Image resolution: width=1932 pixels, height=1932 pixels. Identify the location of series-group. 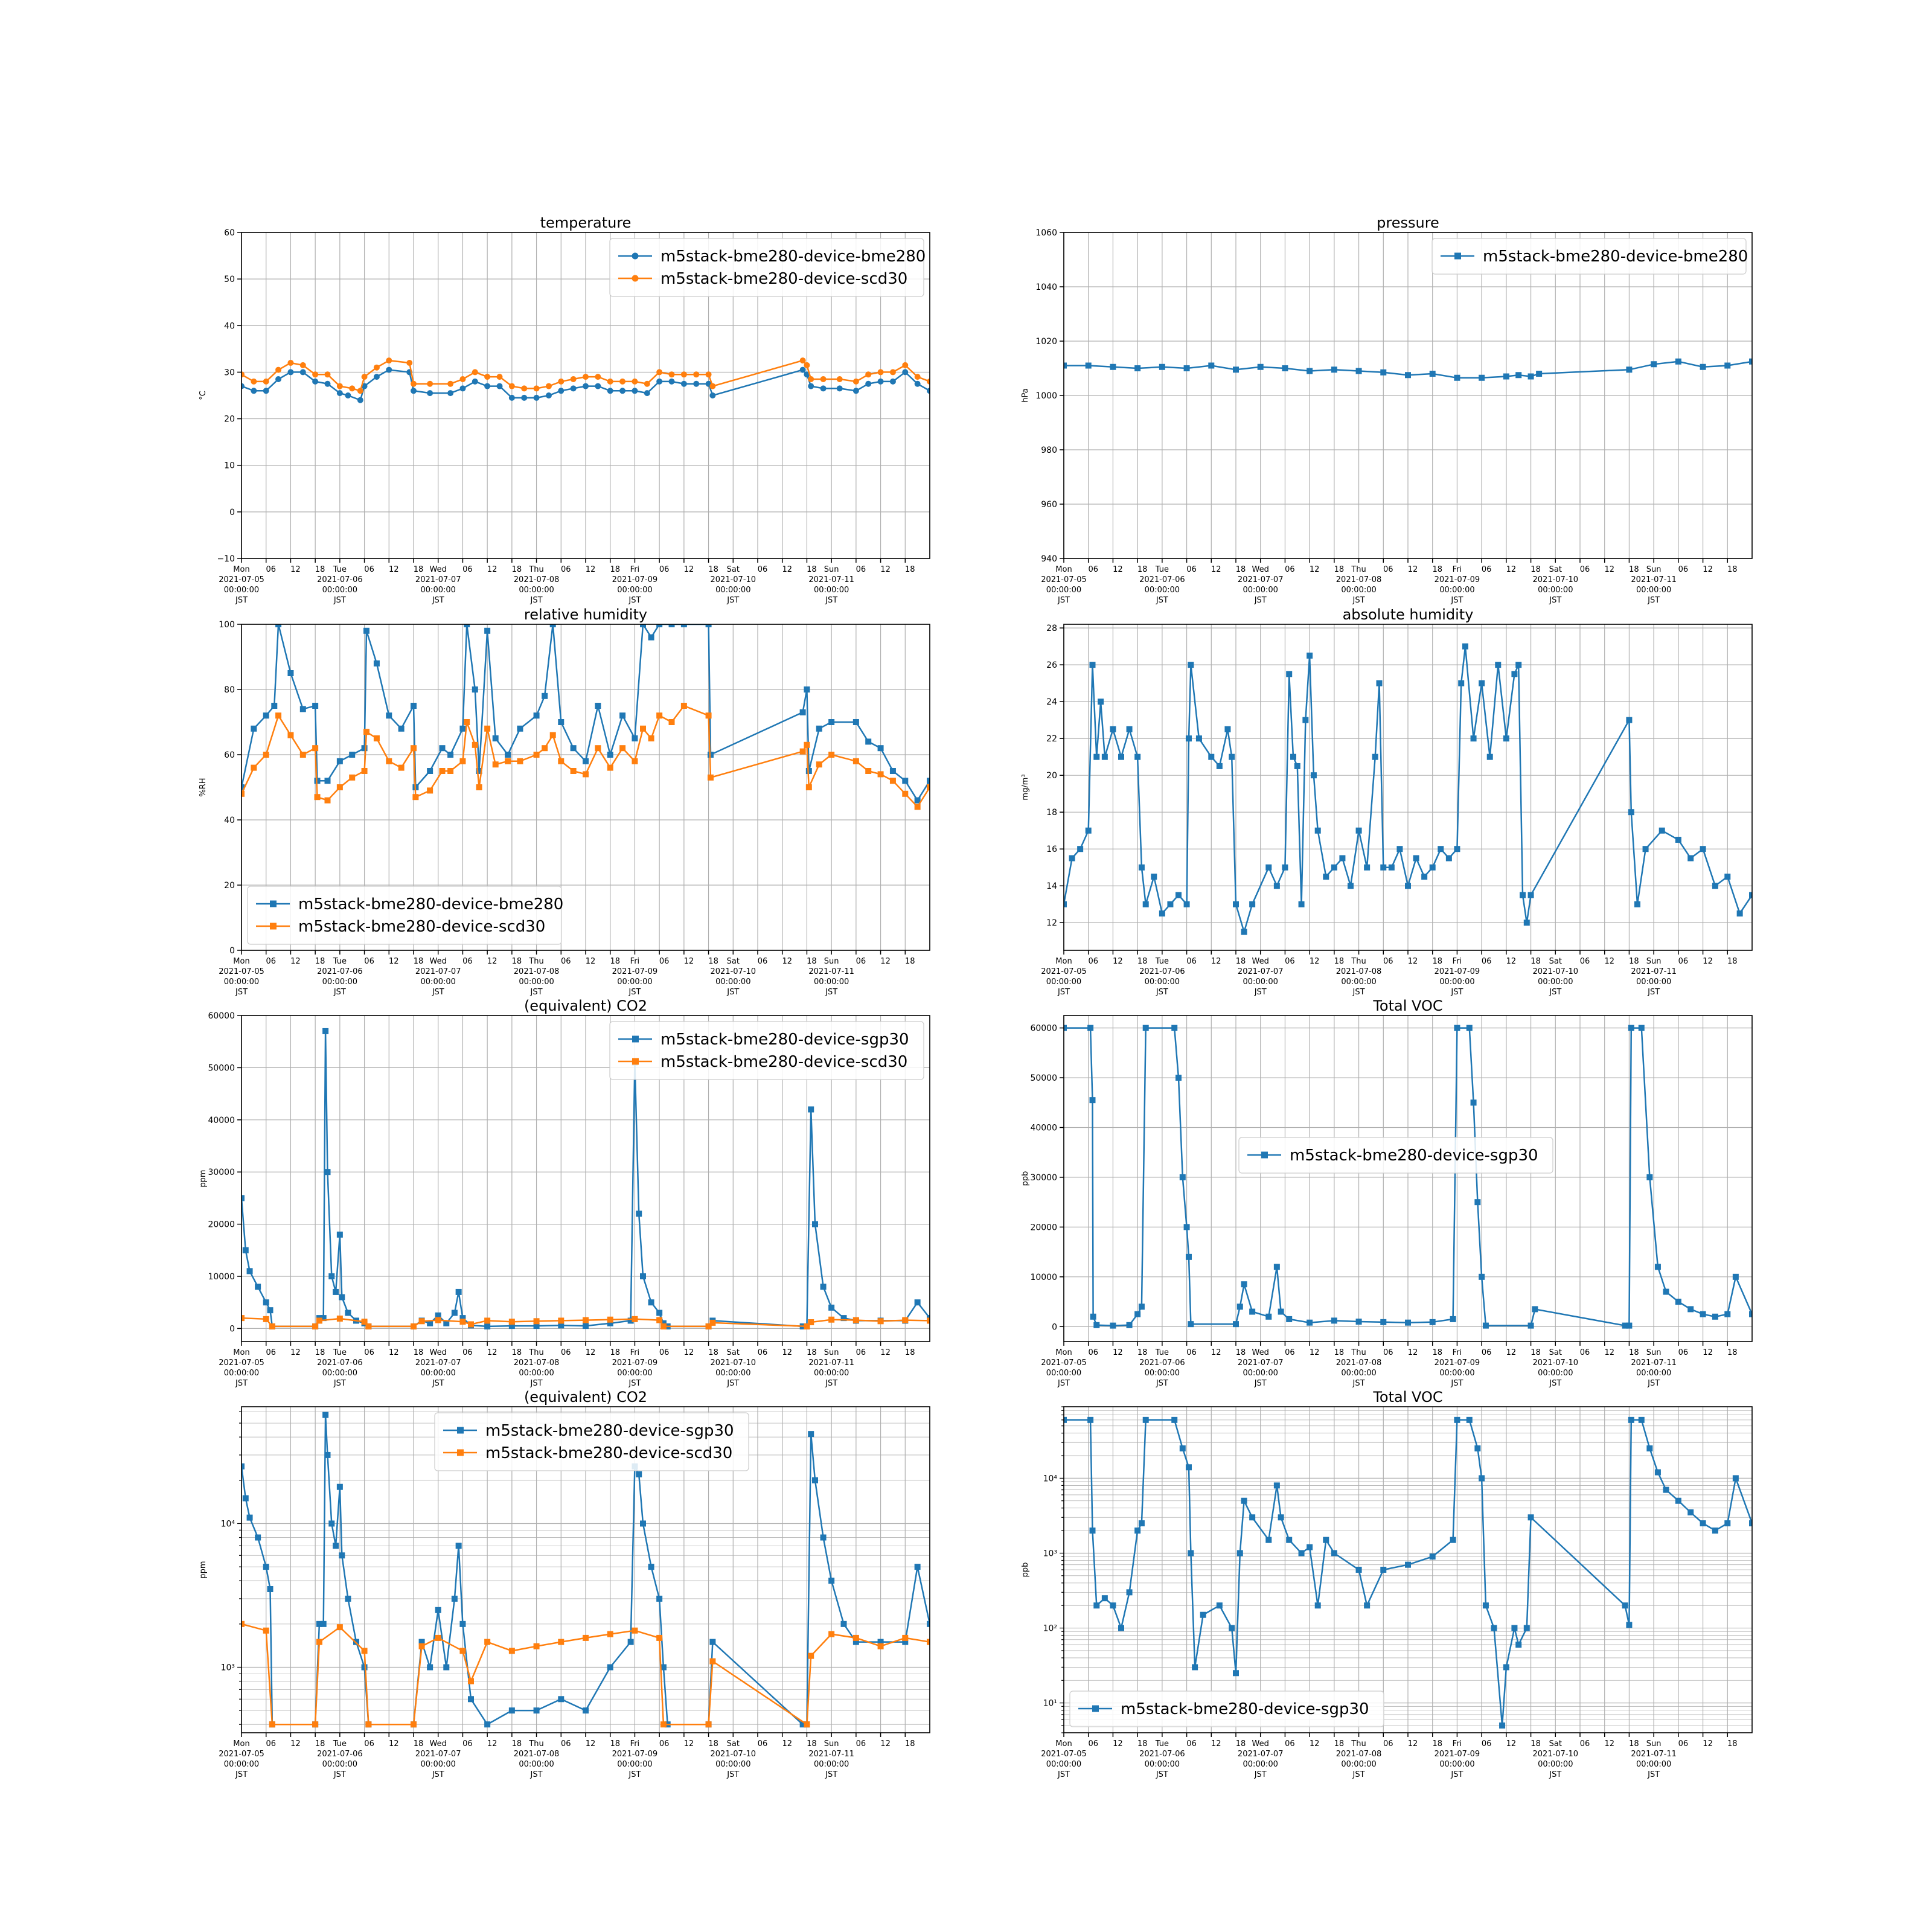
(1408, 1572).